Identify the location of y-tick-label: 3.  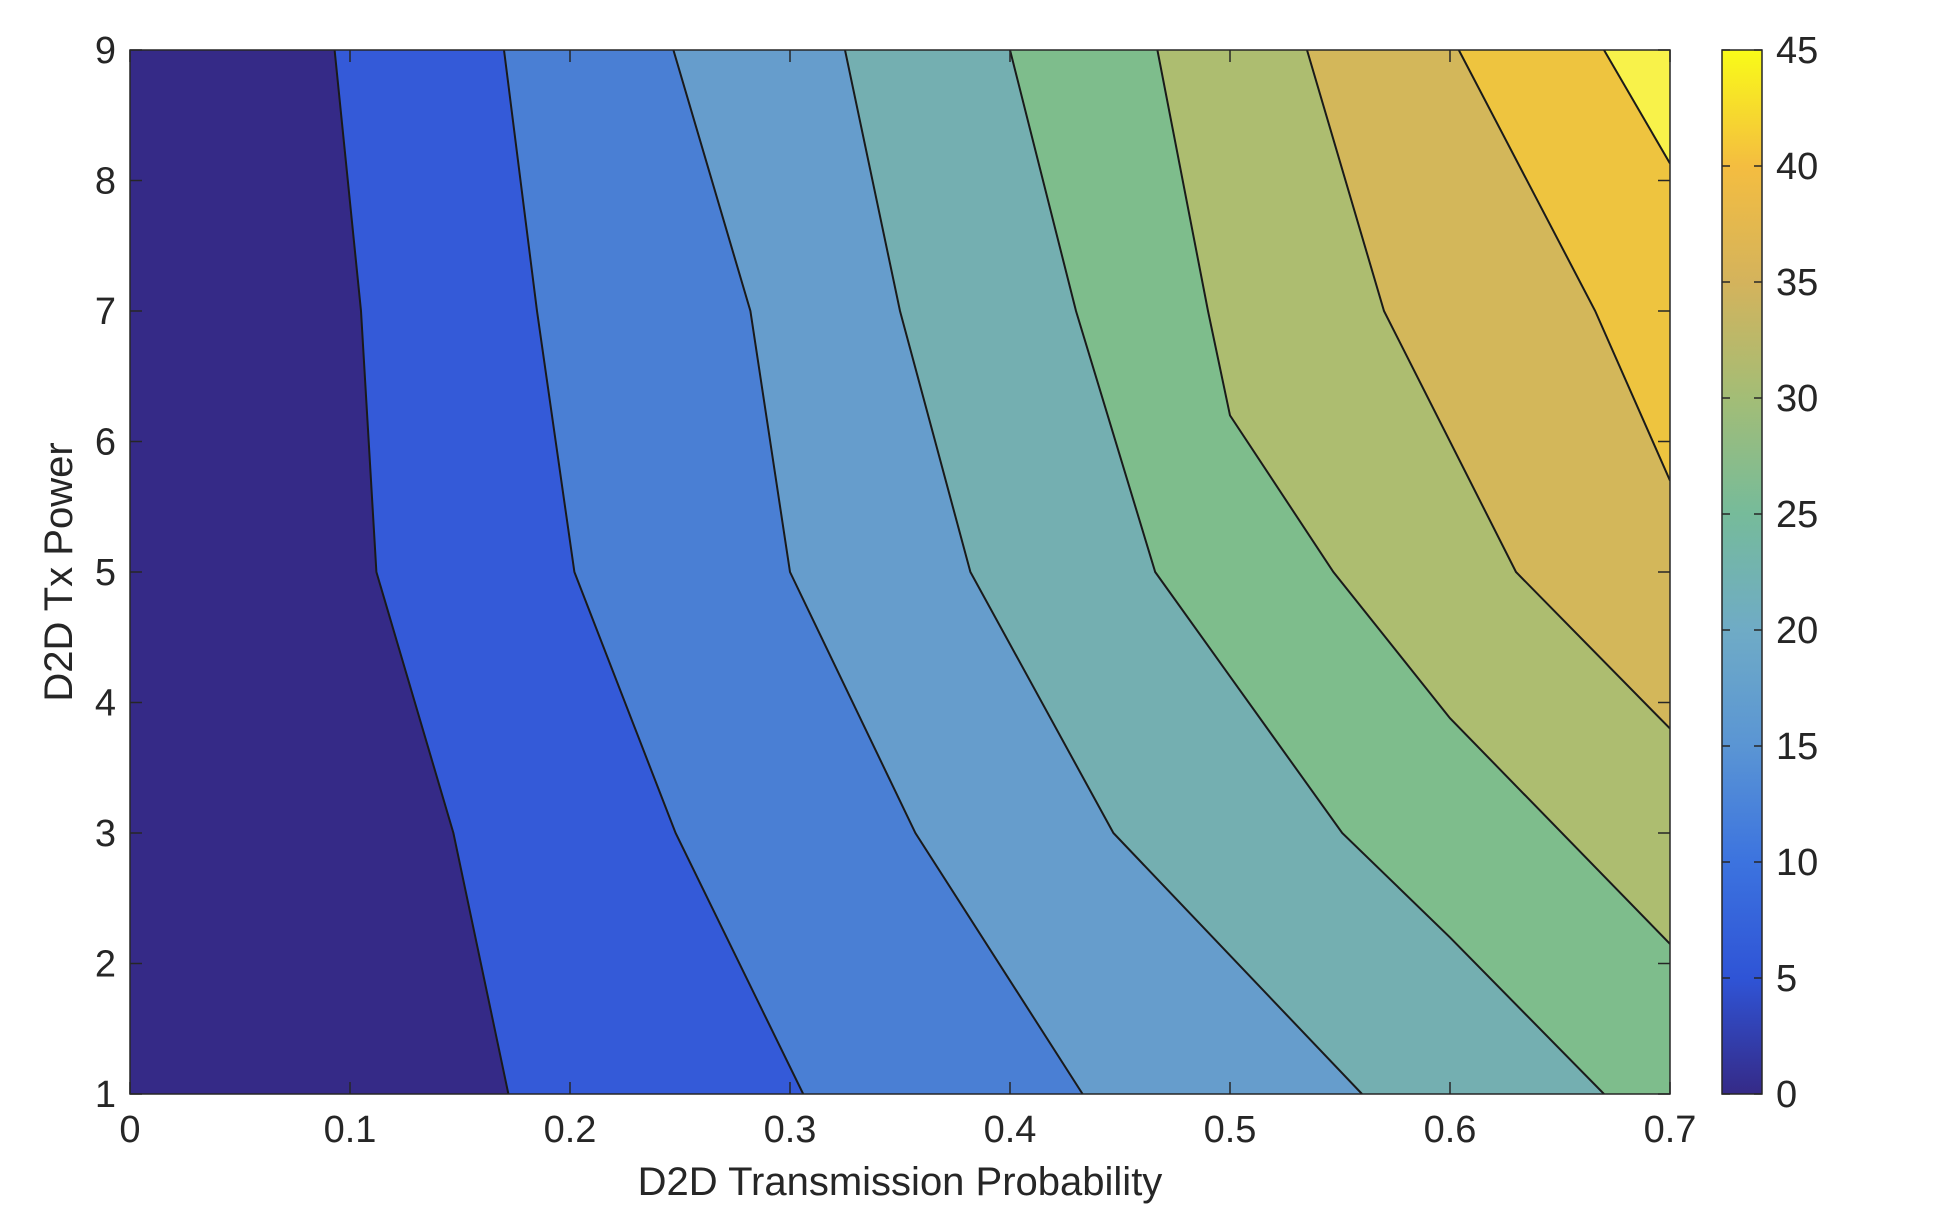
(105, 834).